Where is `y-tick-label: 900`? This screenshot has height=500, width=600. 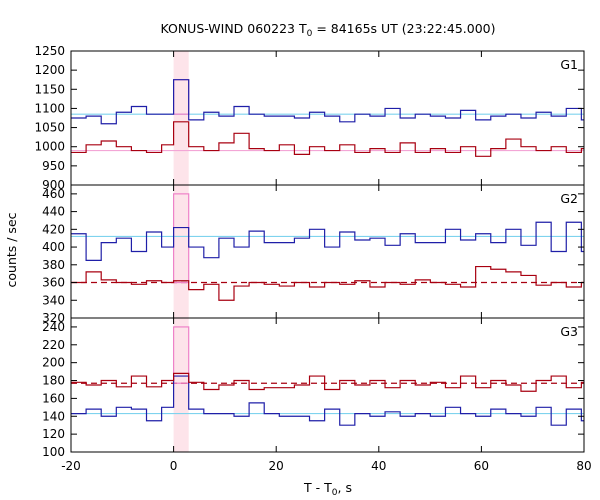 y-tick-label: 900 is located at coordinates (53, 185).